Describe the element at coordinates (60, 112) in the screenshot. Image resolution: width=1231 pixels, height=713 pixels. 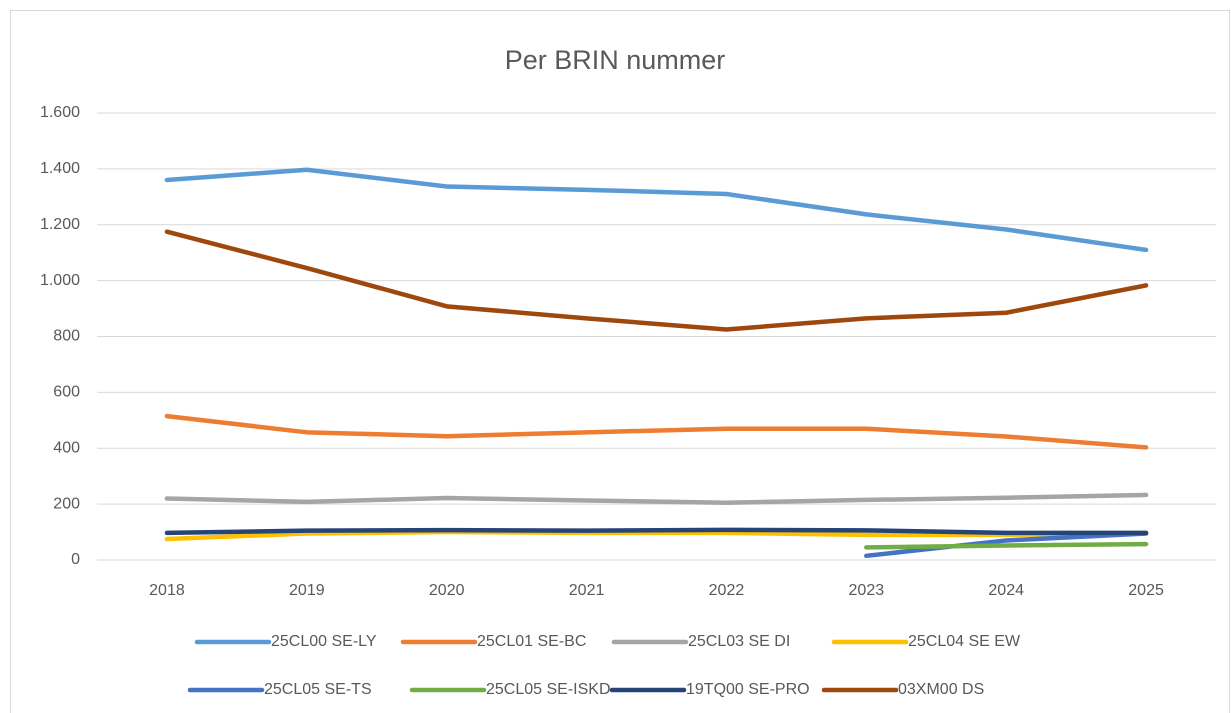
I see `y-tick-label: 1.600` at that location.